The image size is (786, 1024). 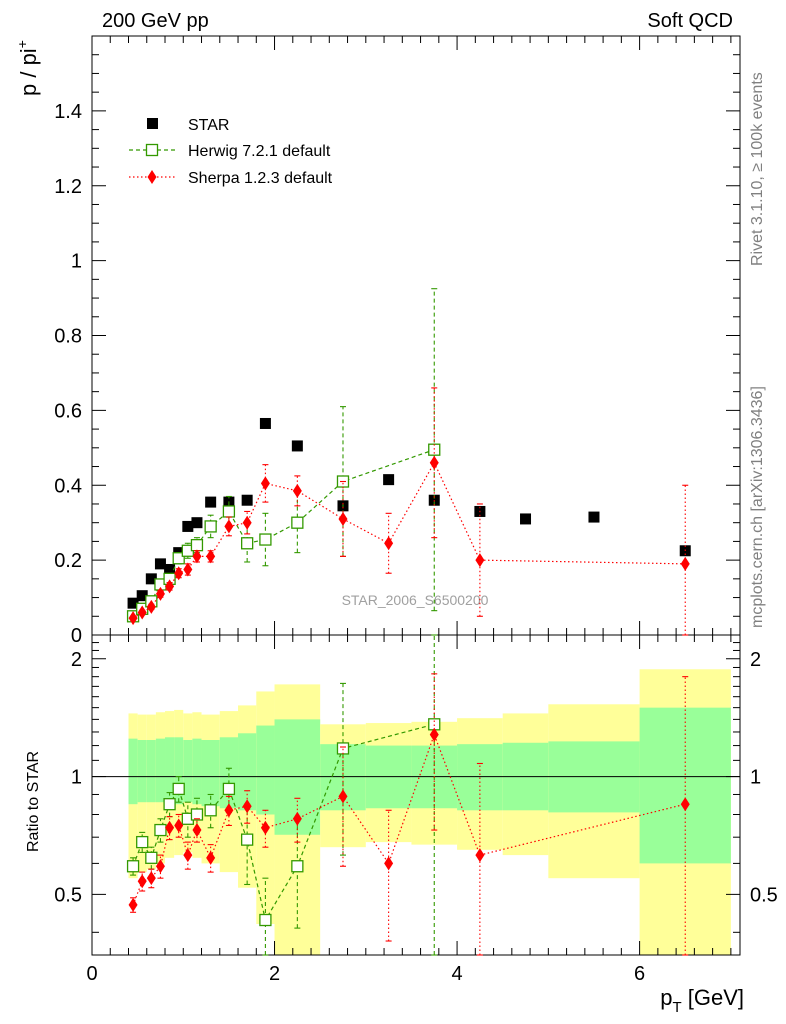 What do you see at coordinates (152, 150) in the screenshot?
I see `legend-marker-herwig` at bounding box center [152, 150].